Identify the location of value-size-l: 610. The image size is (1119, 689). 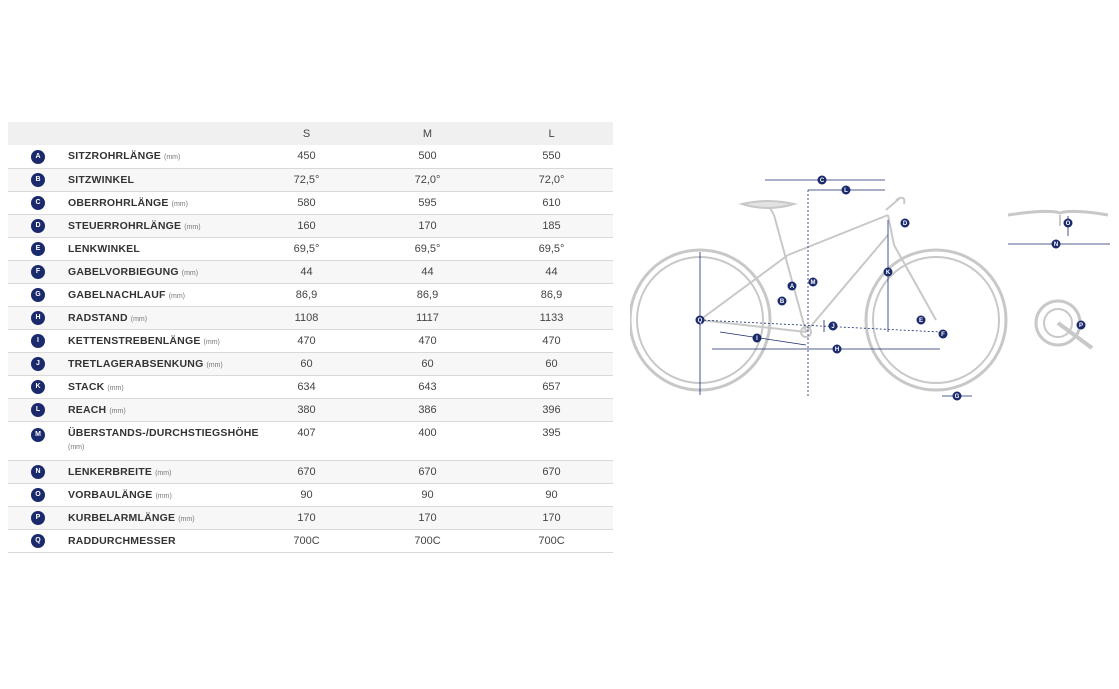
(551, 202).